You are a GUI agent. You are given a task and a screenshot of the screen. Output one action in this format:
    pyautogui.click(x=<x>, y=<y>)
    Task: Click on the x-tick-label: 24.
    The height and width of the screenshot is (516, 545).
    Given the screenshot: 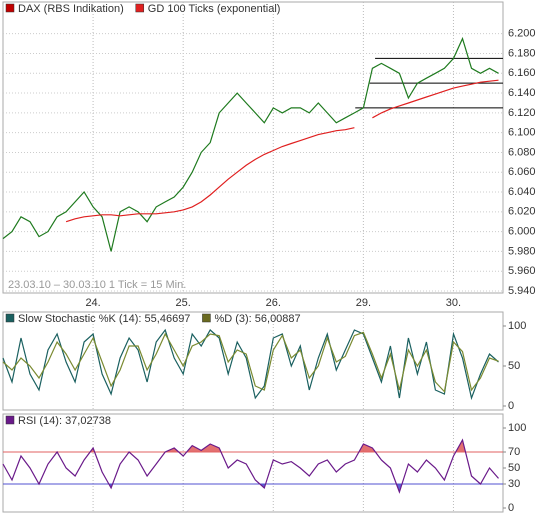 What is the action you would take?
    pyautogui.click(x=92, y=303)
    